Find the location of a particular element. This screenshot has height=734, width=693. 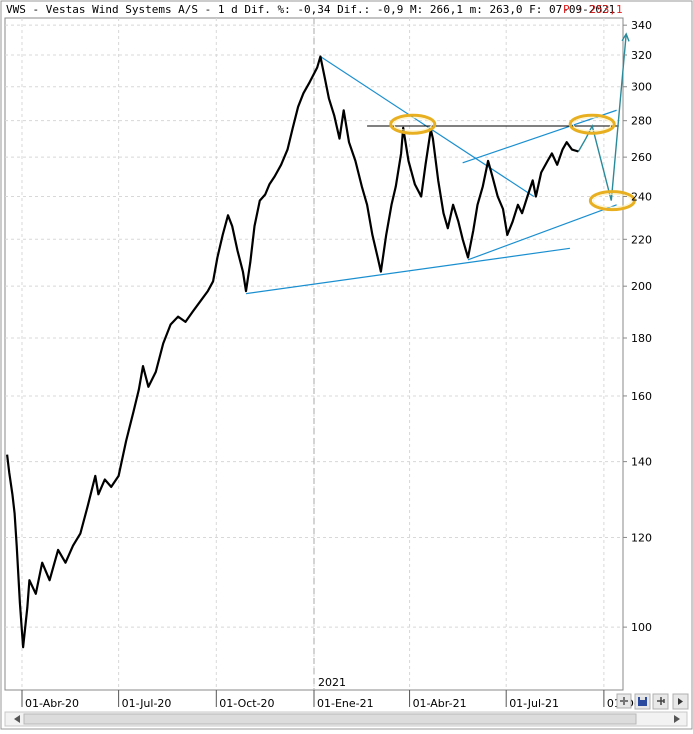

toolbar is located at coordinates (652, 701).